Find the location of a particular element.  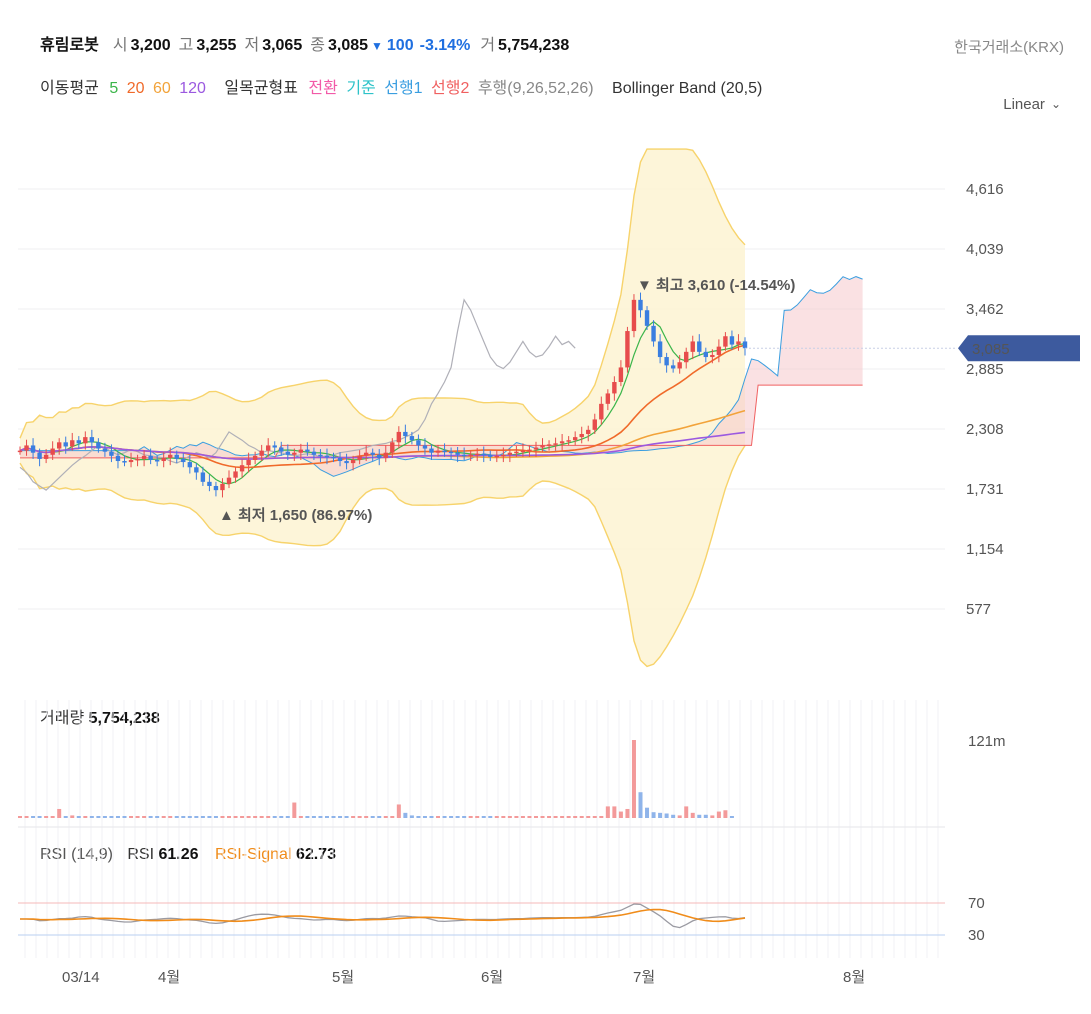

change-value: 100 is located at coordinates (400, 45).